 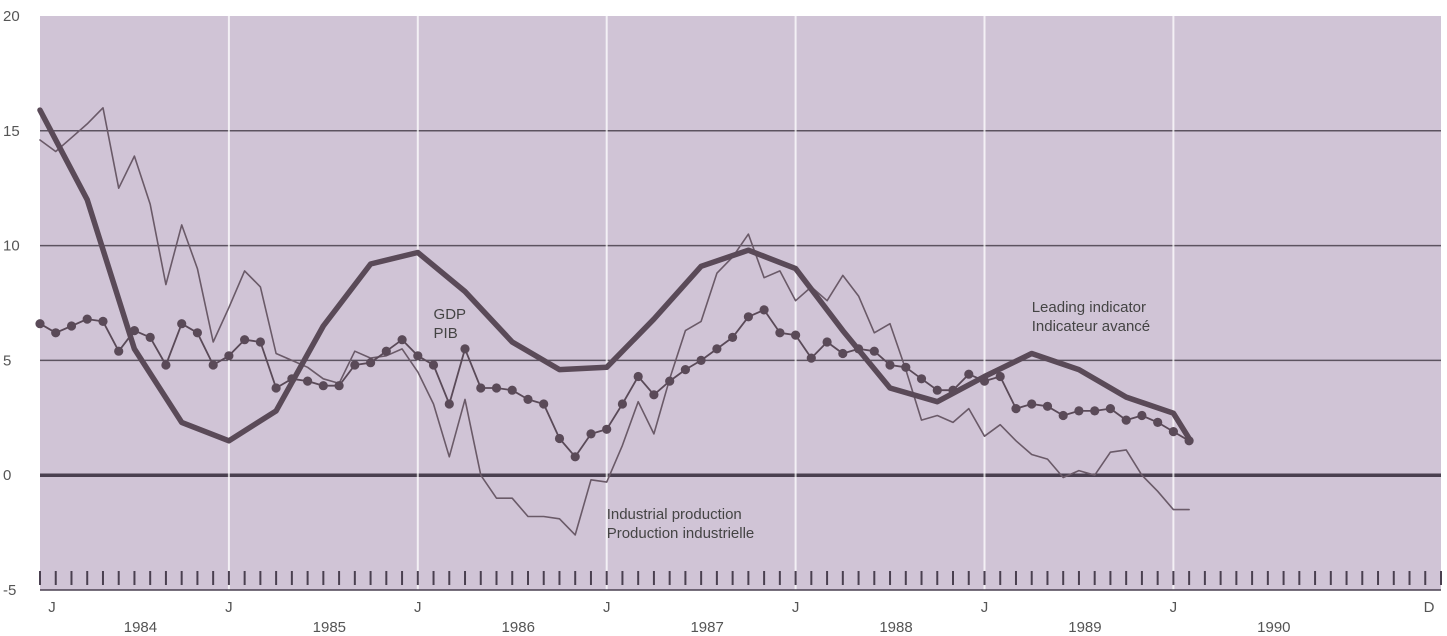 I want to click on x-tick-label: D, so click(x=1429, y=607).